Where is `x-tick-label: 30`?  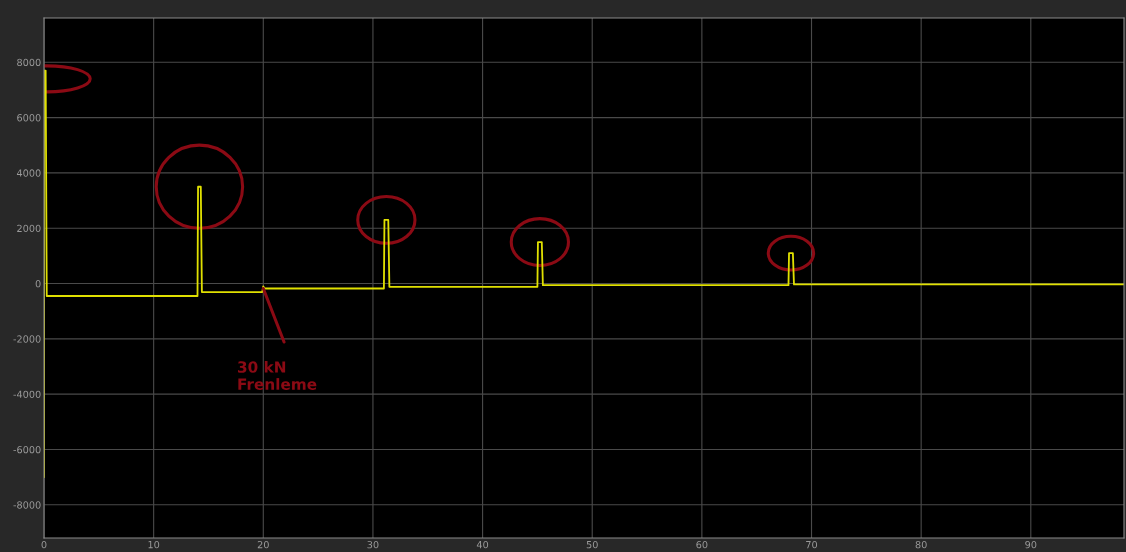
x-tick-label: 30 is located at coordinates (373, 544).